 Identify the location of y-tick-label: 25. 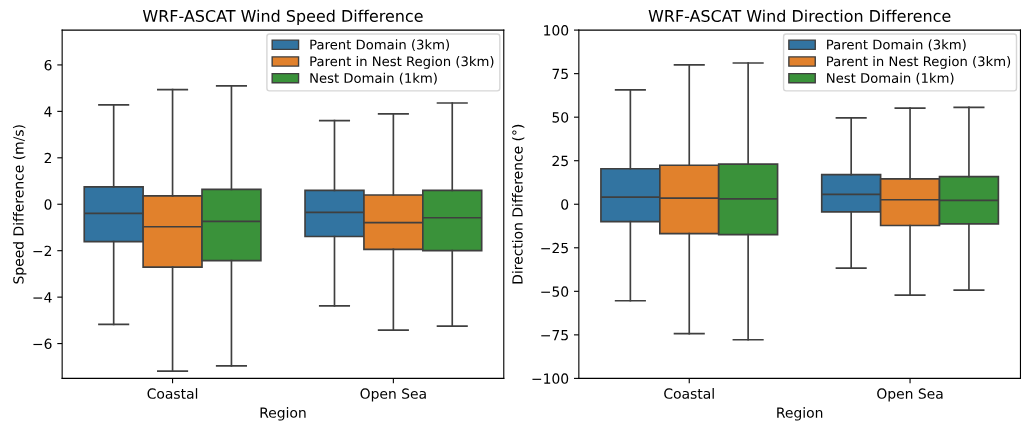
(560, 161).